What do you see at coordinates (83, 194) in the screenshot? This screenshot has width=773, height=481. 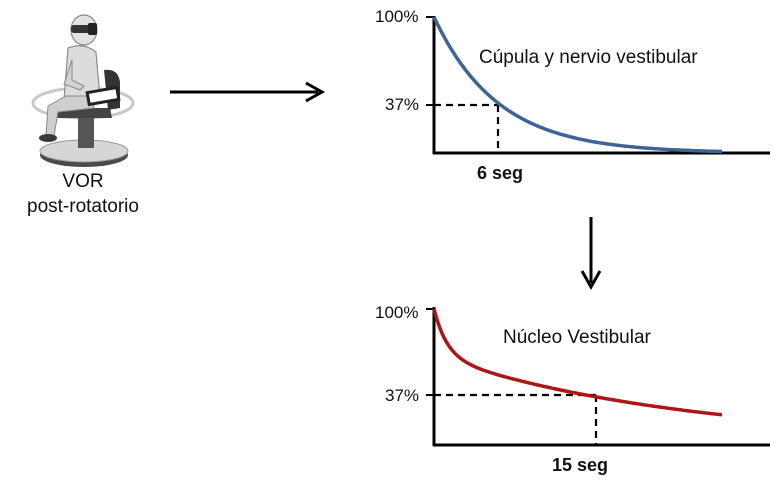 I see `illustration-caption: VOR post-rotatorio` at bounding box center [83, 194].